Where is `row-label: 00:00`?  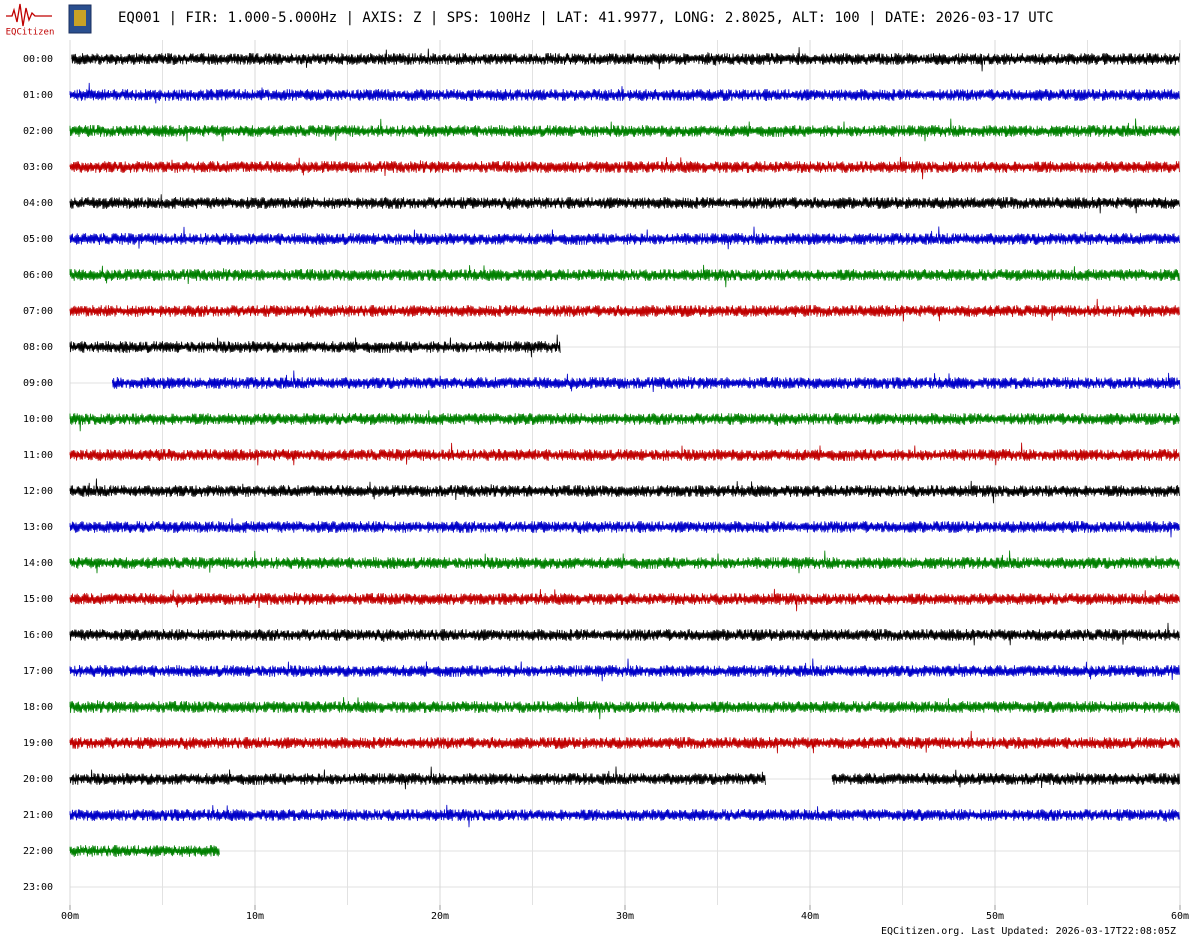
row-label: 00:00 is located at coordinates (38, 59).